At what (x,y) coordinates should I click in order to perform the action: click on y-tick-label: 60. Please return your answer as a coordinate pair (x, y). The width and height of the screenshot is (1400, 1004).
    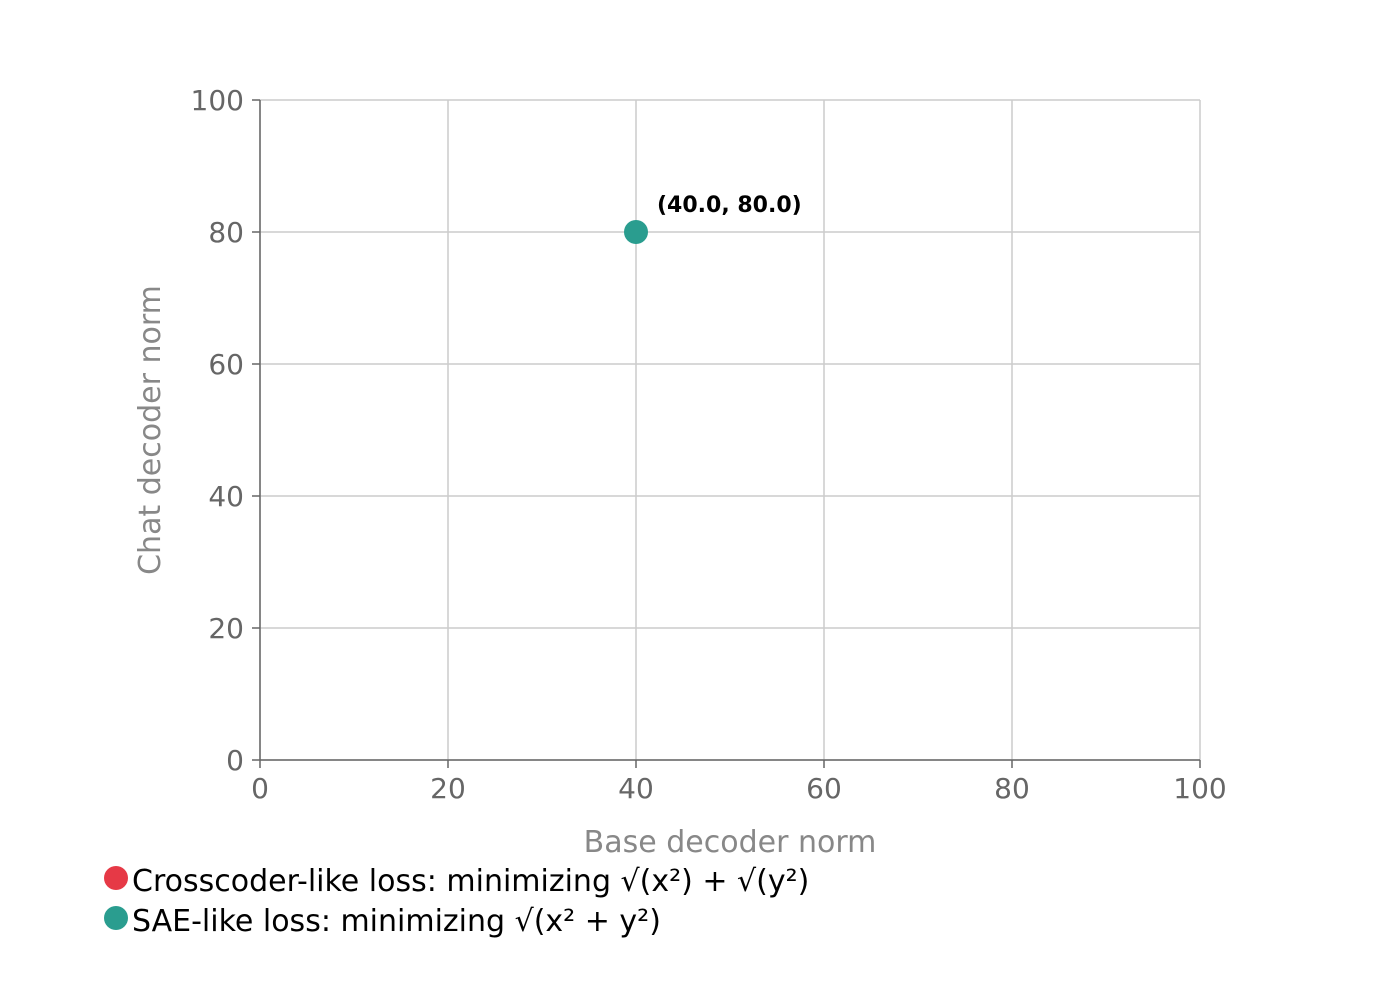
    Looking at the image, I should click on (226, 364).